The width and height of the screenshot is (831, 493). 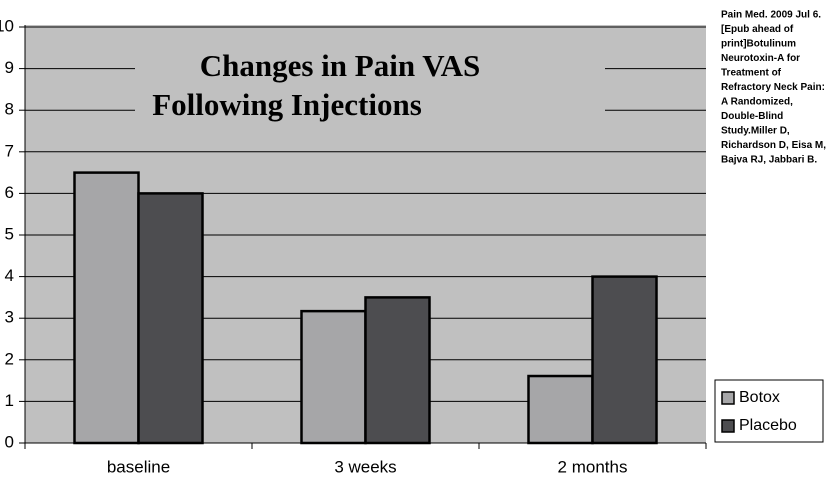 I want to click on y-tick-label: 4, so click(x=9, y=275).